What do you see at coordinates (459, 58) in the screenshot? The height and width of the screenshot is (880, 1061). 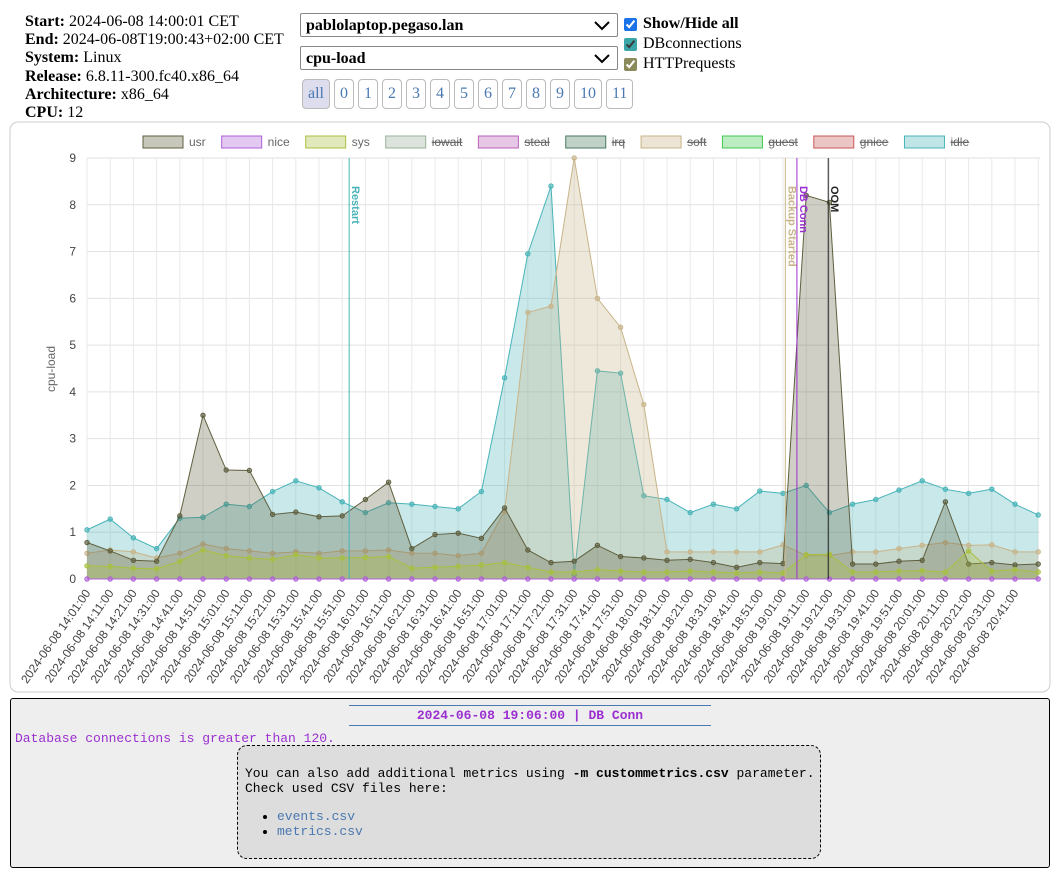 I see `metric-select: cpu-load` at bounding box center [459, 58].